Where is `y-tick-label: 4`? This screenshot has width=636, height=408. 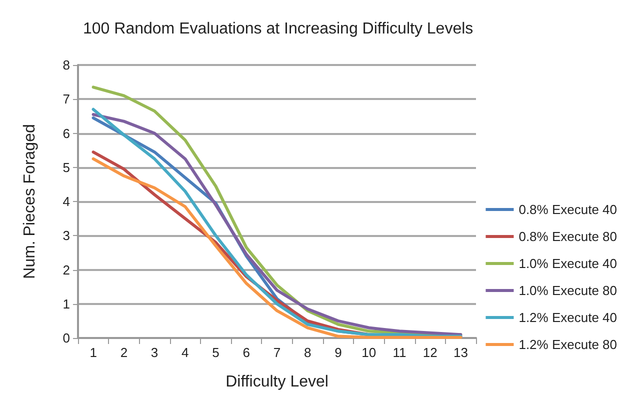 y-tick-label: 4 is located at coordinates (66, 201).